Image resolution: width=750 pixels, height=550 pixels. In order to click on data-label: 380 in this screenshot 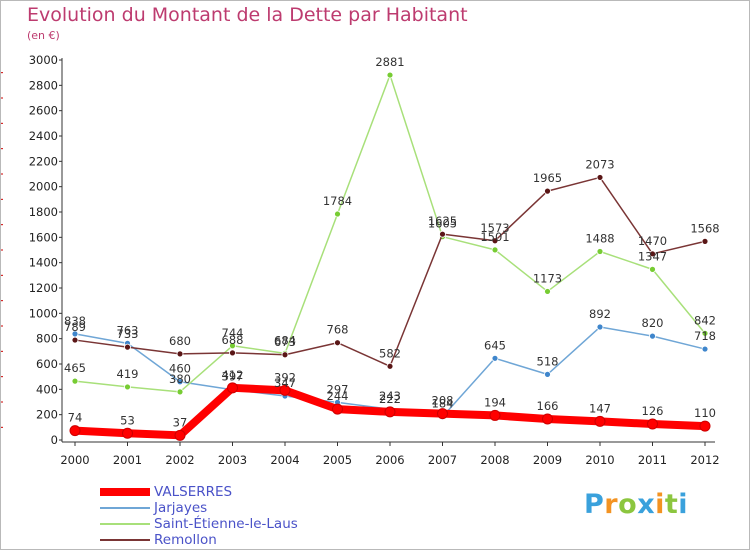, I will do `click(180, 379)`.